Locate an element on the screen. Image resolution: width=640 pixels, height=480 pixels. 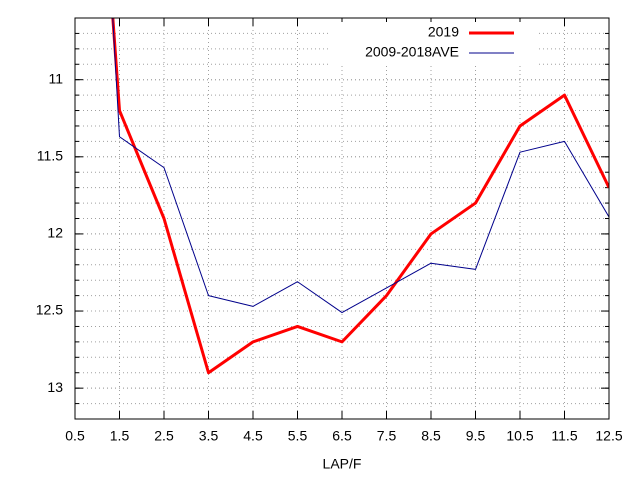
x-tick-label: 2.5 is located at coordinates (164, 436).